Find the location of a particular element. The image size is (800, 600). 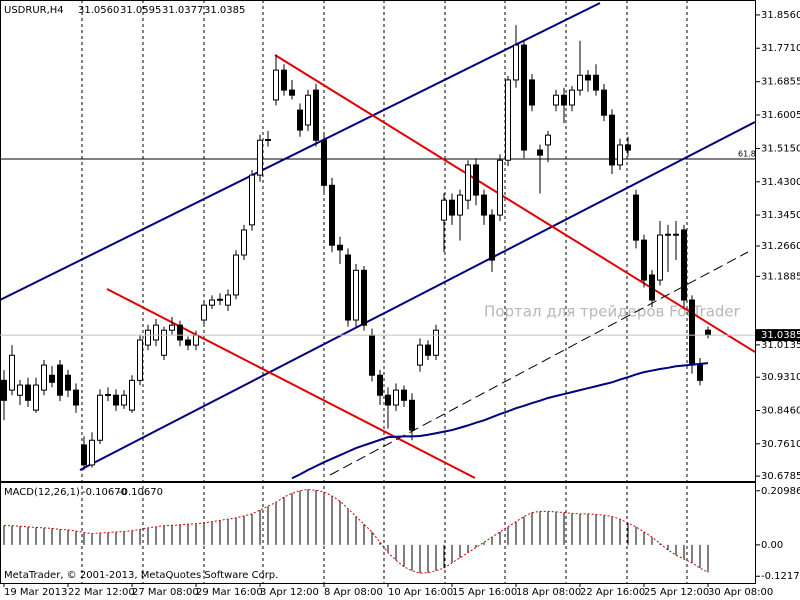

header-close: 31.0385 is located at coordinates (224, 10).